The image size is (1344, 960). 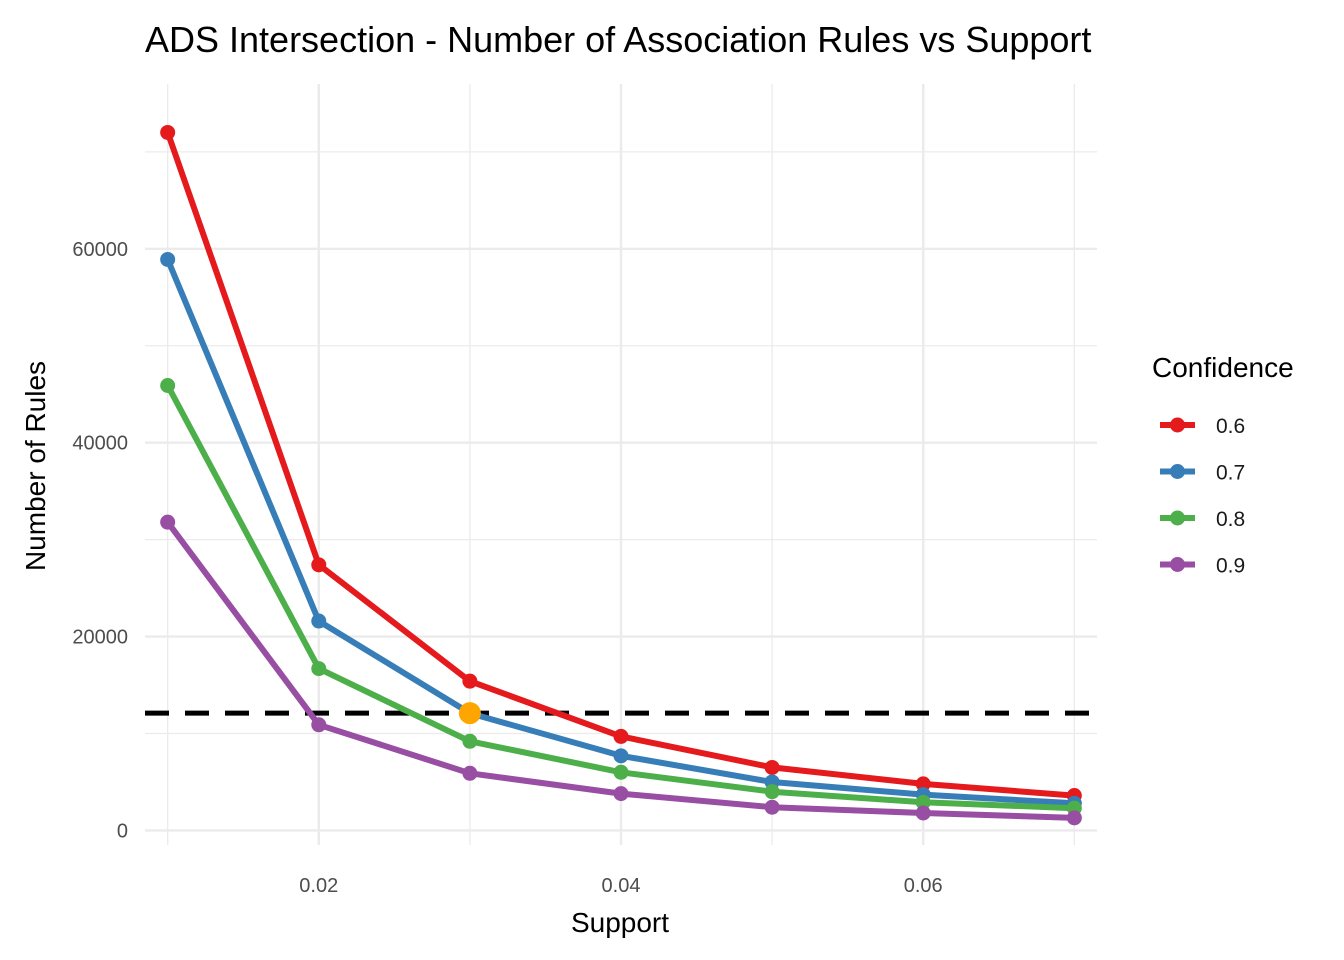 What do you see at coordinates (1230, 519) in the screenshot?
I see `legend-label: 0.8` at bounding box center [1230, 519].